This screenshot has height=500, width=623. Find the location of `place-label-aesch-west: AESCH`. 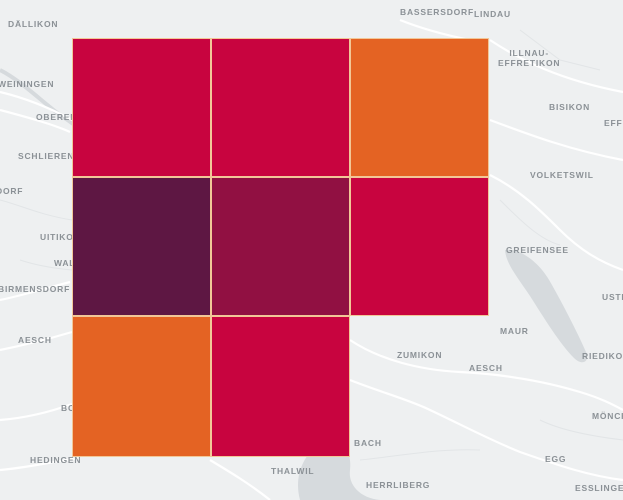

place-label-aesch-west: AESCH is located at coordinates (35, 340).